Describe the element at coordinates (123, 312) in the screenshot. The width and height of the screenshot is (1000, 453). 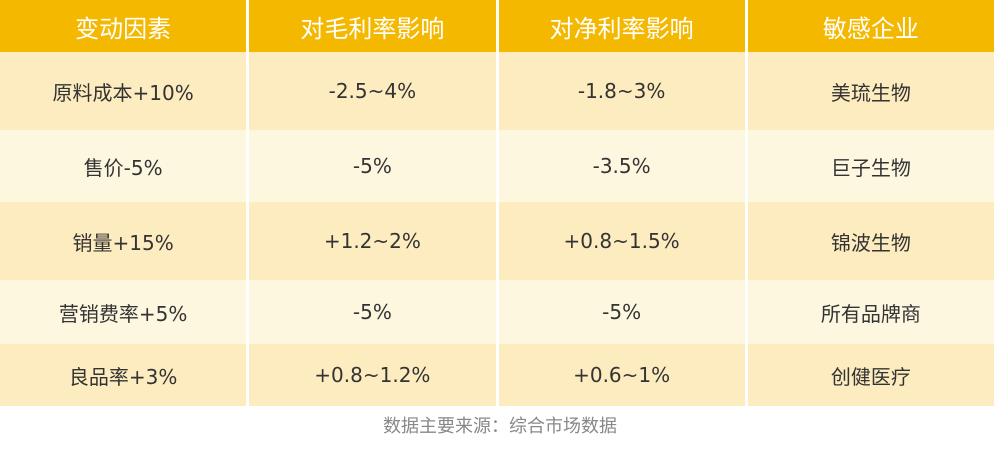
I see `cell: 营销费率+5%` at that location.